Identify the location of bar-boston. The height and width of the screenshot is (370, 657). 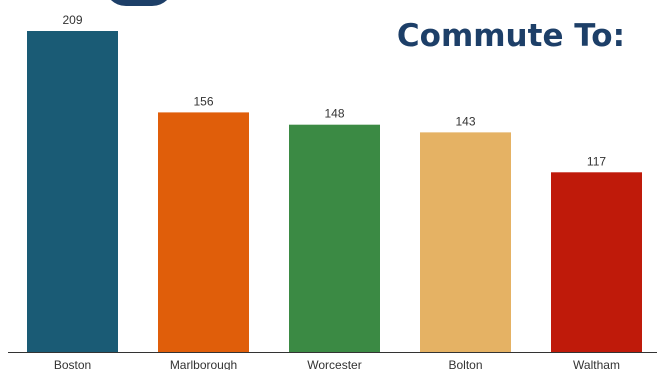
(72, 191).